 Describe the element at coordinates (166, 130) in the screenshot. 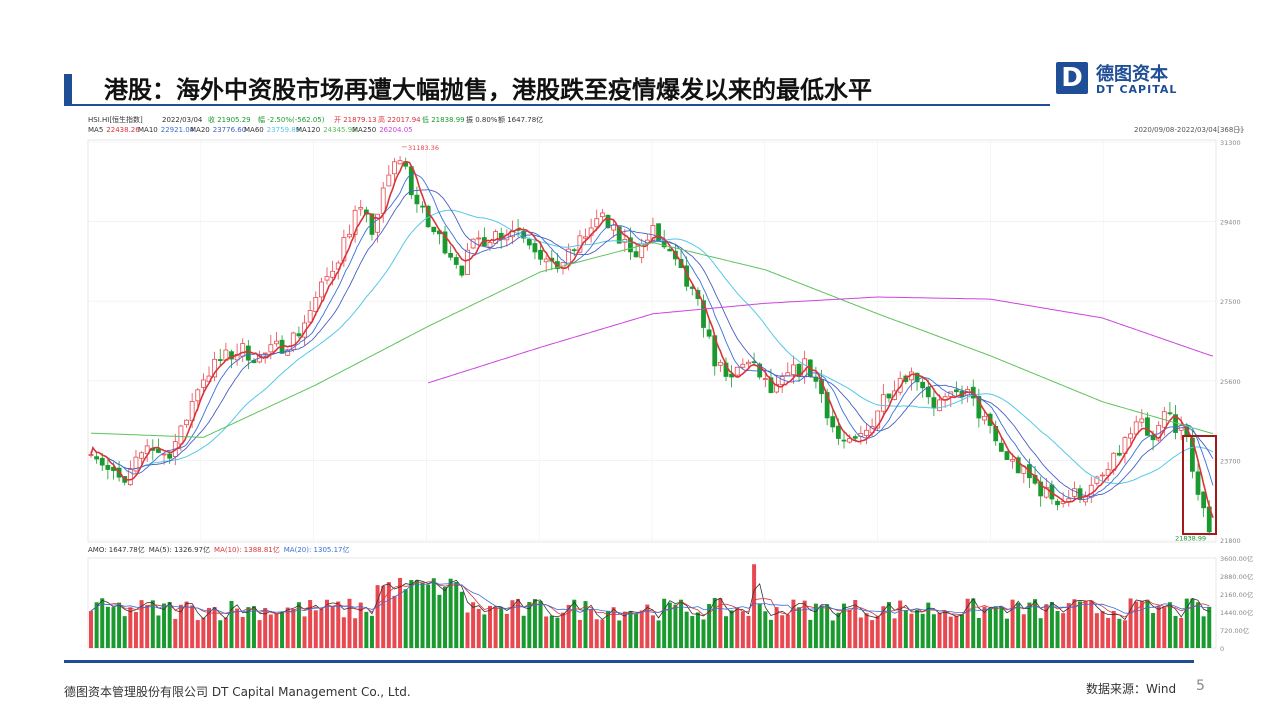

I see `ma-legend-ma10: MA10 22921.04` at that location.